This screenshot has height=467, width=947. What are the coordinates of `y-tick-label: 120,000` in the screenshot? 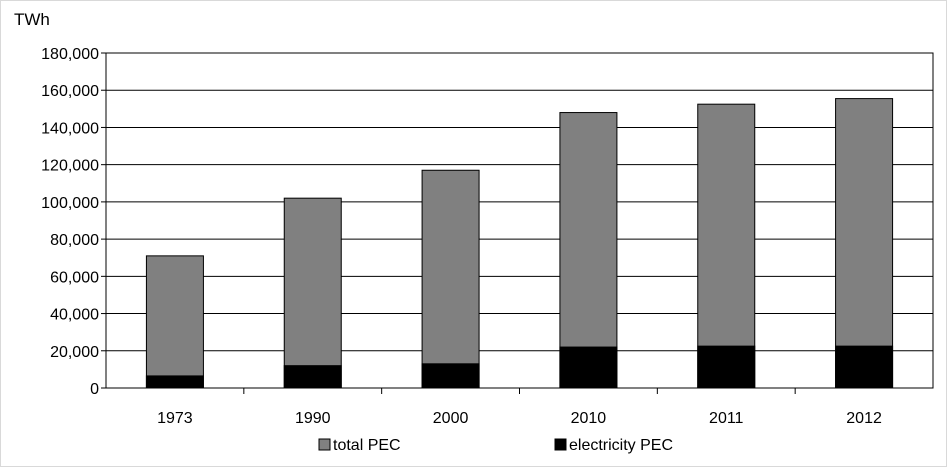 It's located at (70, 166).